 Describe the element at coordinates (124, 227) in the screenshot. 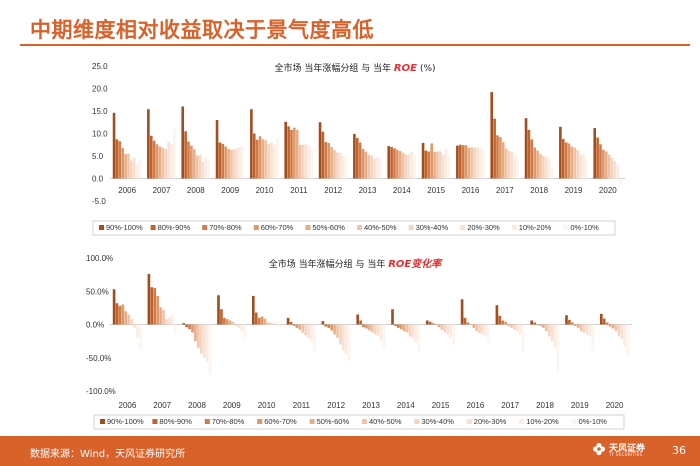

I see `legend-label: 90%-100%` at that location.